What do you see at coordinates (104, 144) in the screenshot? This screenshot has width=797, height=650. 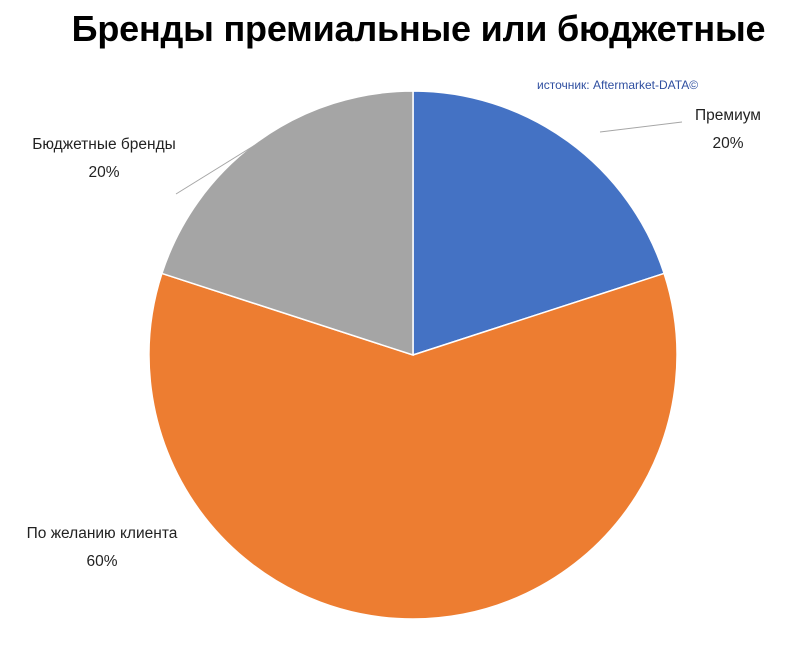 I see `slice-name-label-3: Бюджетные бренды` at bounding box center [104, 144].